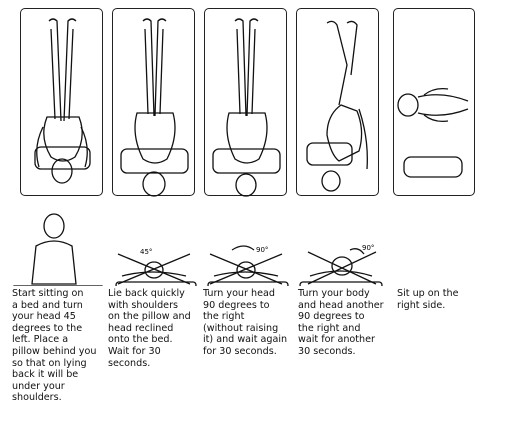 The height and width of the screenshot is (435, 510). What do you see at coordinates (248, 265) in the screenshot?
I see `step-3-side-view-illustration: 90°` at bounding box center [248, 265].